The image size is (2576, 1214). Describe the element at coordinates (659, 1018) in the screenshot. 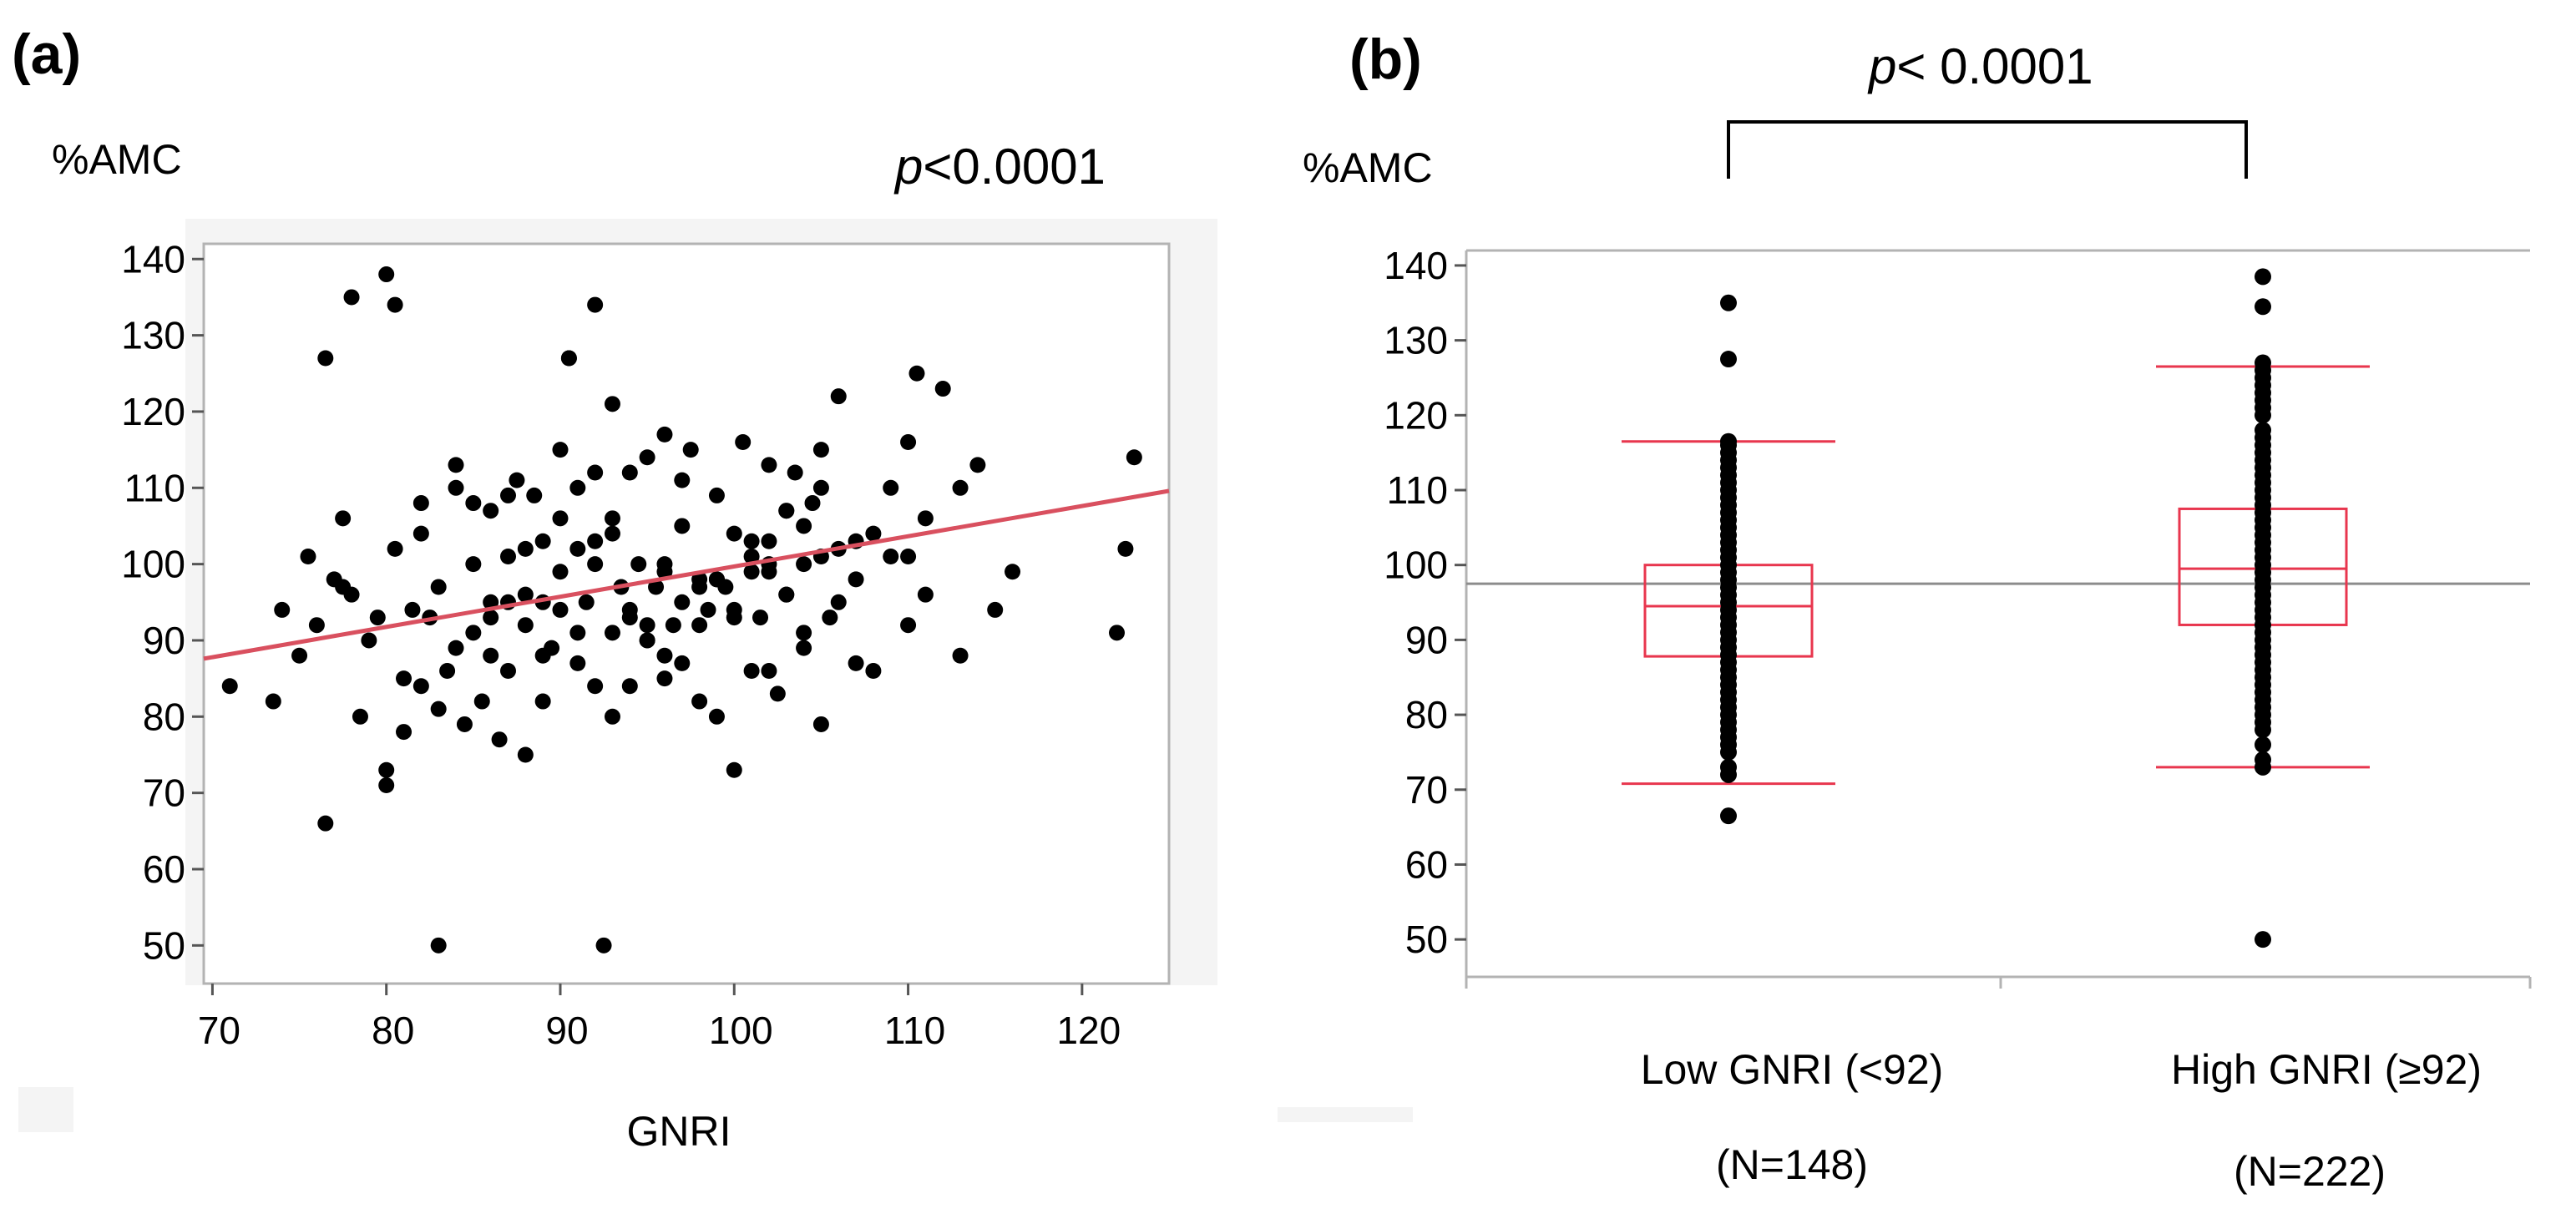

I see `panel-a-x-ticks: 70 80 90 100 110 120` at that location.